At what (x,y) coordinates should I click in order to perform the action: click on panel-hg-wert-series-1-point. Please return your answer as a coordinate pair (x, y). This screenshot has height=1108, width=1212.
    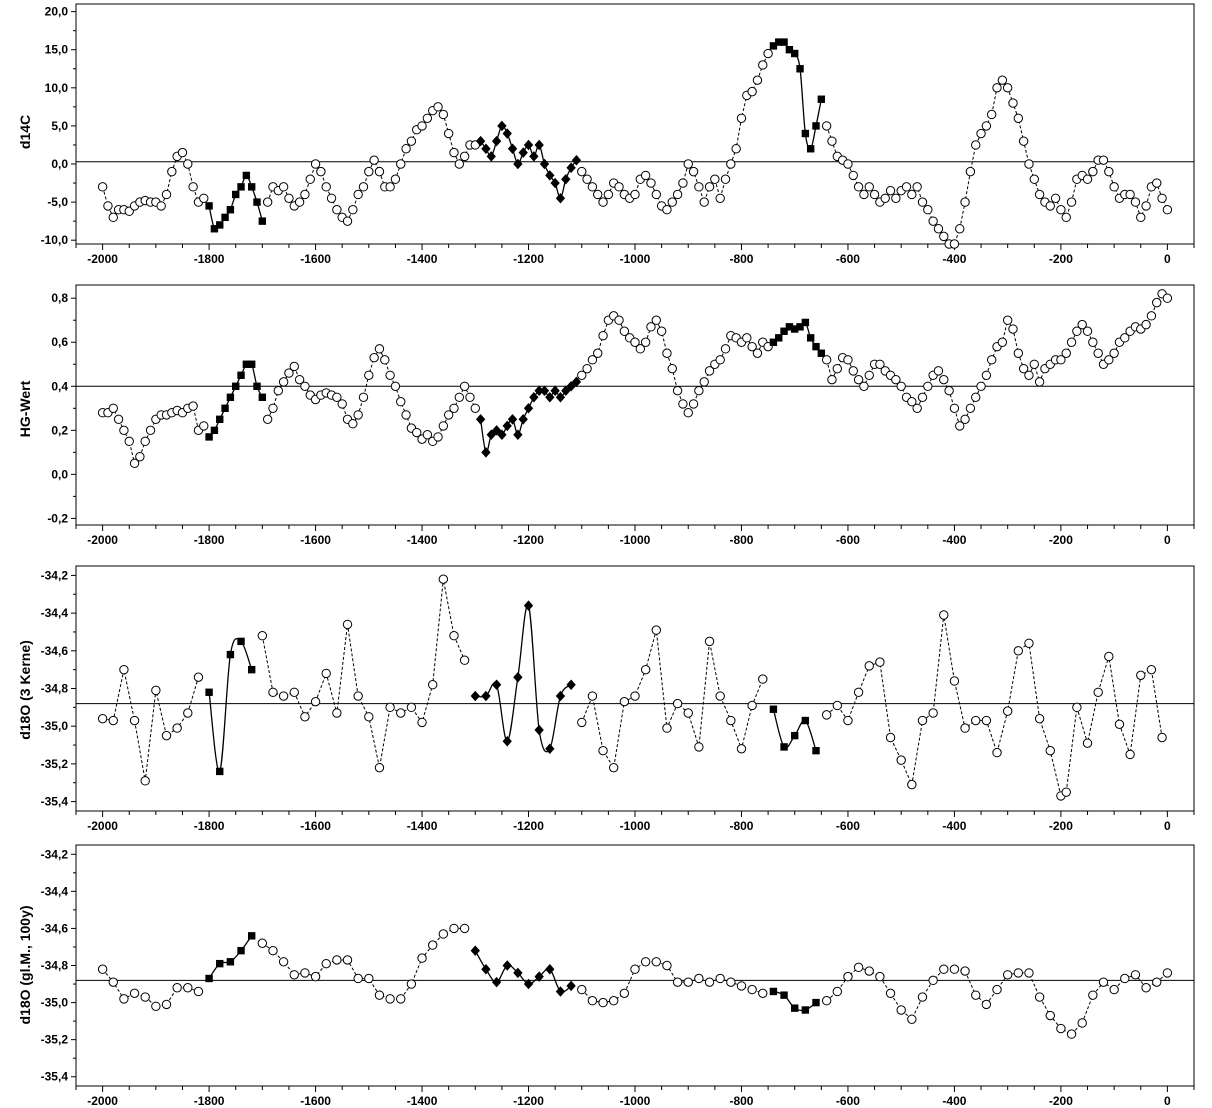
    Looking at the image, I should click on (251, 364).